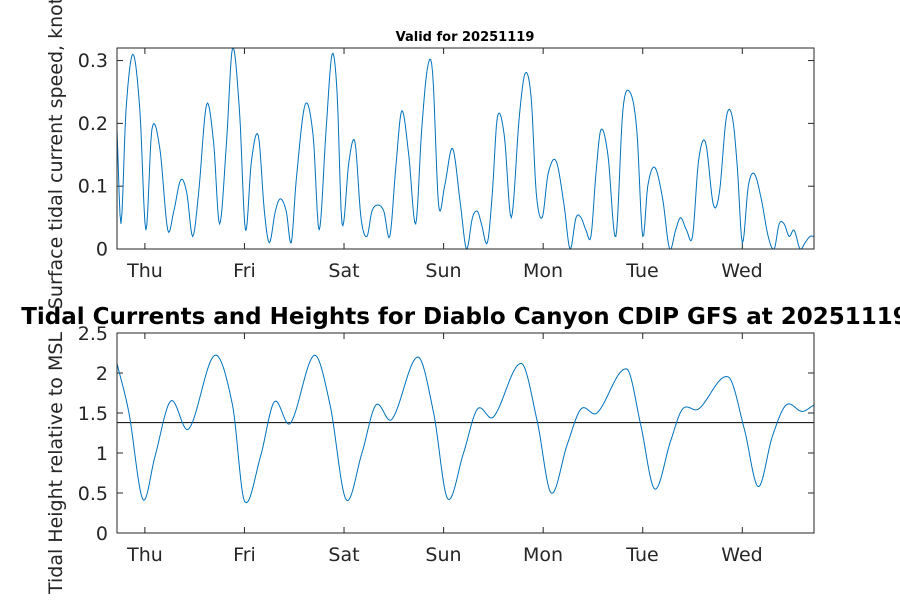 The height and width of the screenshot is (600, 900). I want to click on y-tick-label: 0.1, so click(93, 187).